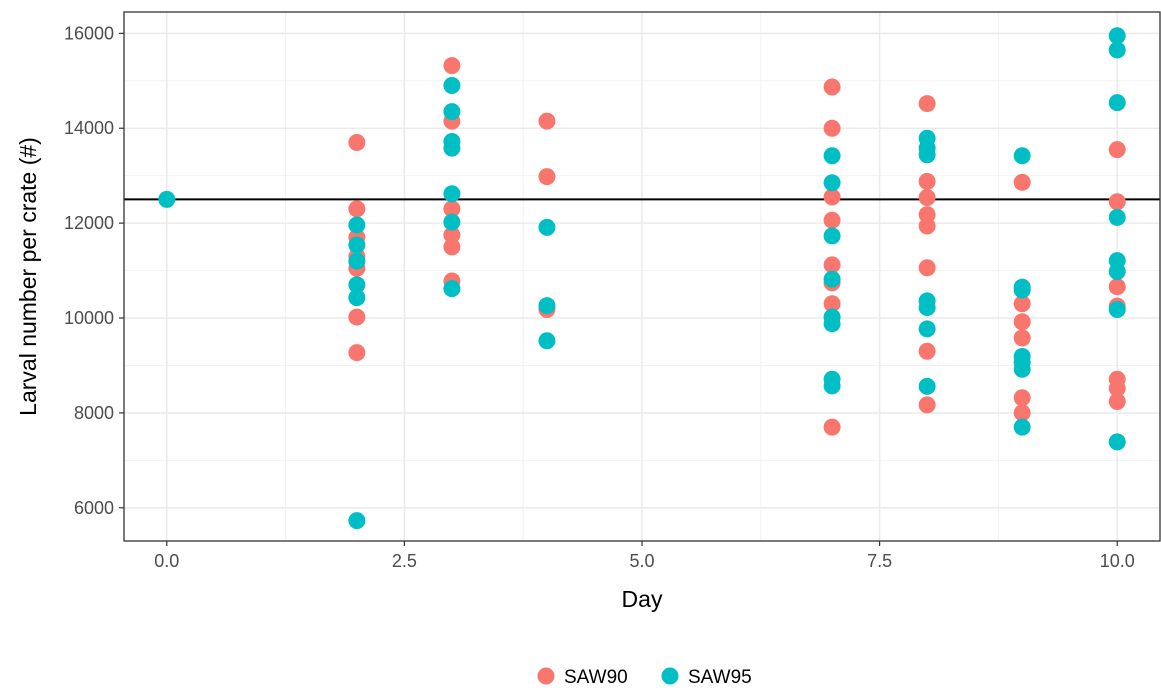  I want to click on legend-label: SAW90, so click(596, 677).